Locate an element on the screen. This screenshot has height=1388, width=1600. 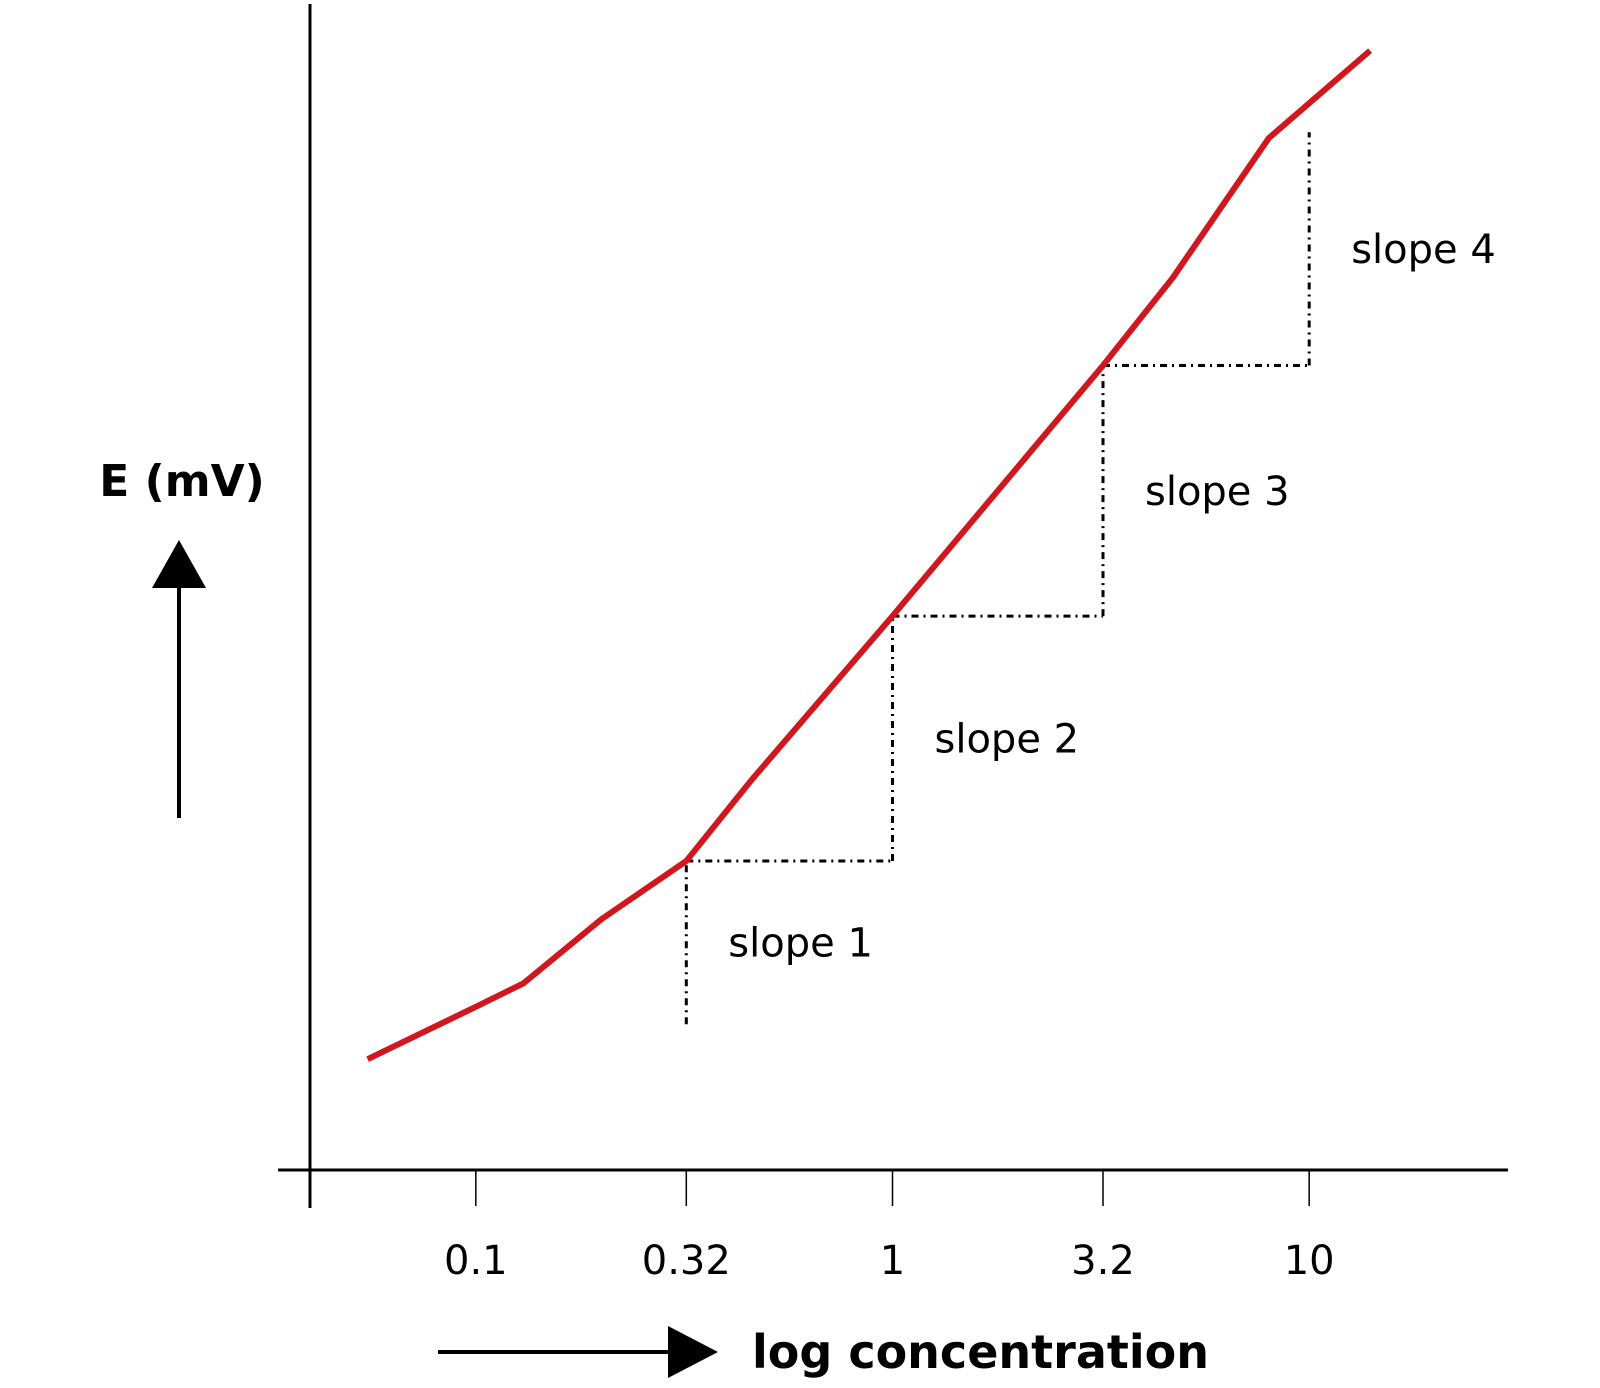
x-tick-label: 0.1 is located at coordinates (476, 1261).